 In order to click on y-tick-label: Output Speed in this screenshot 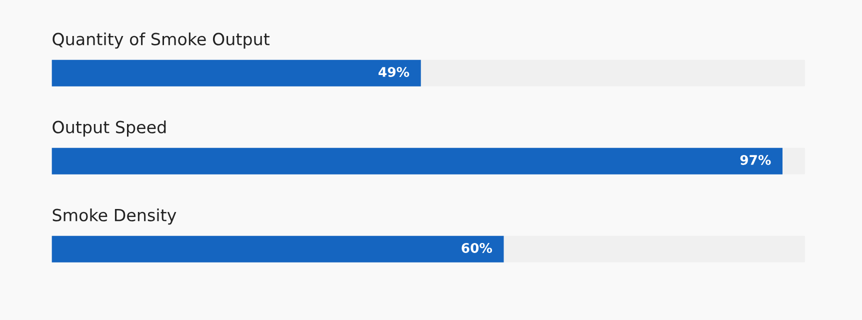, I will do `click(109, 128)`.